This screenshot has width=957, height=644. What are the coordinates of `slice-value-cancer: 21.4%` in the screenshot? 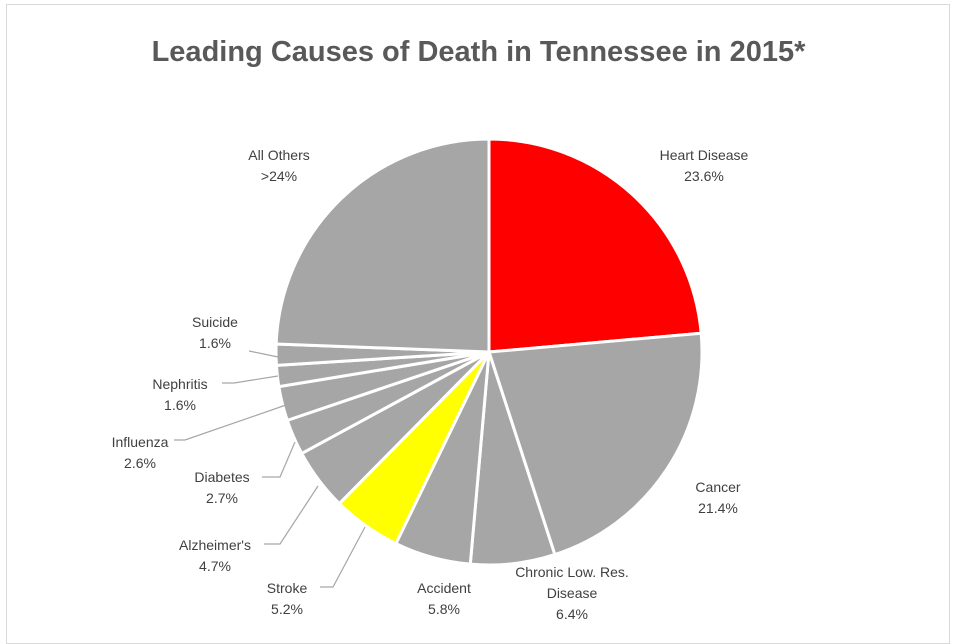 It's located at (718, 508).